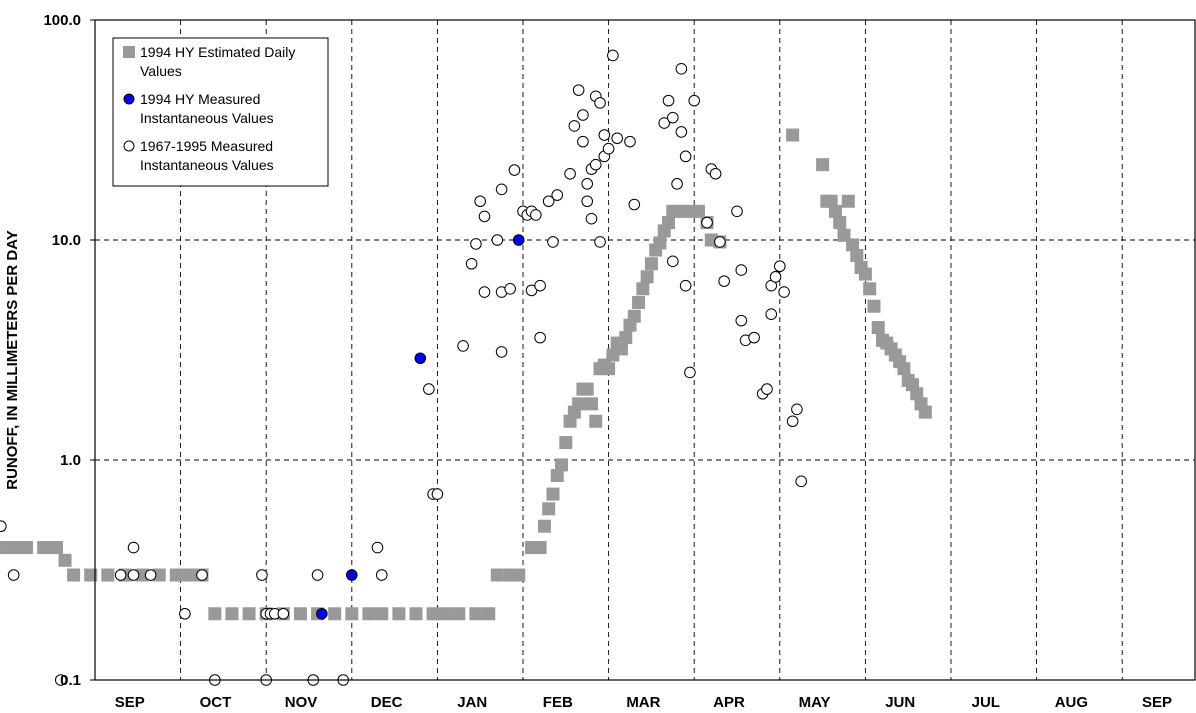 This screenshot has height=713, width=1196. What do you see at coordinates (66, 240) in the screenshot?
I see `y-tick-label: 10.0` at bounding box center [66, 240].